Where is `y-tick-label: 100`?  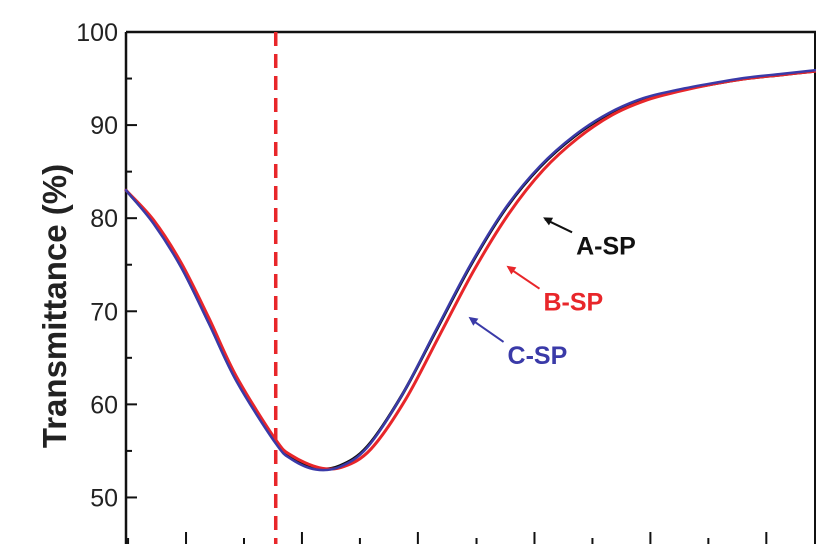
y-tick-label: 100 is located at coordinates (97, 33).